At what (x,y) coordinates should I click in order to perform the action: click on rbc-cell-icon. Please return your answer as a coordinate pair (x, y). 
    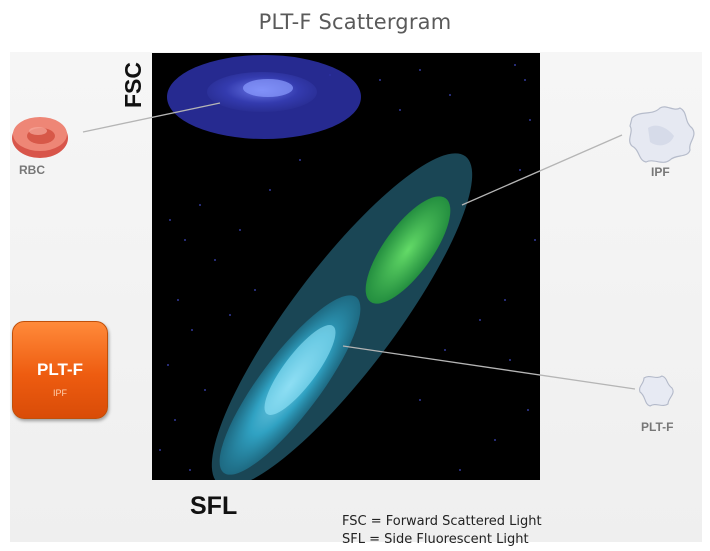
    Looking at the image, I should click on (40, 137).